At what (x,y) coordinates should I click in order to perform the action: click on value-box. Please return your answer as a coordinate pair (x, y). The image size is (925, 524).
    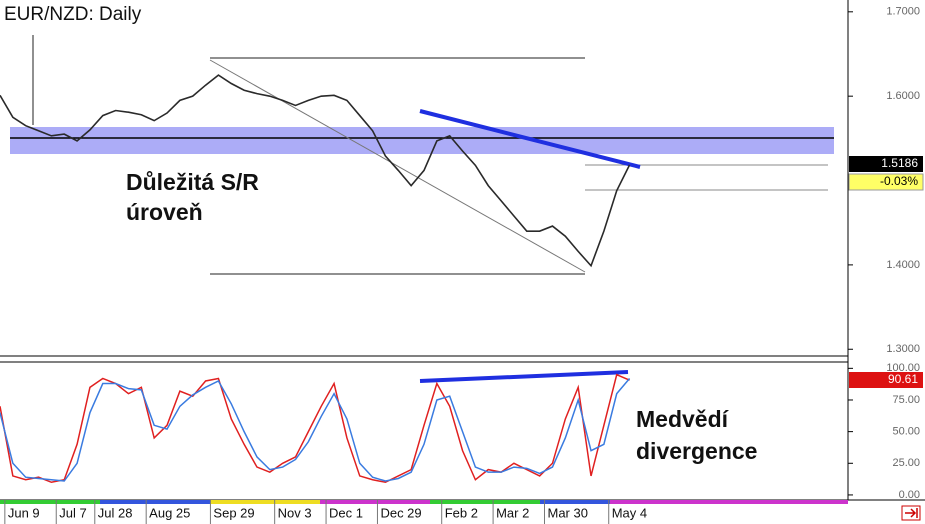
    Looking at the image, I should click on (886, 380).